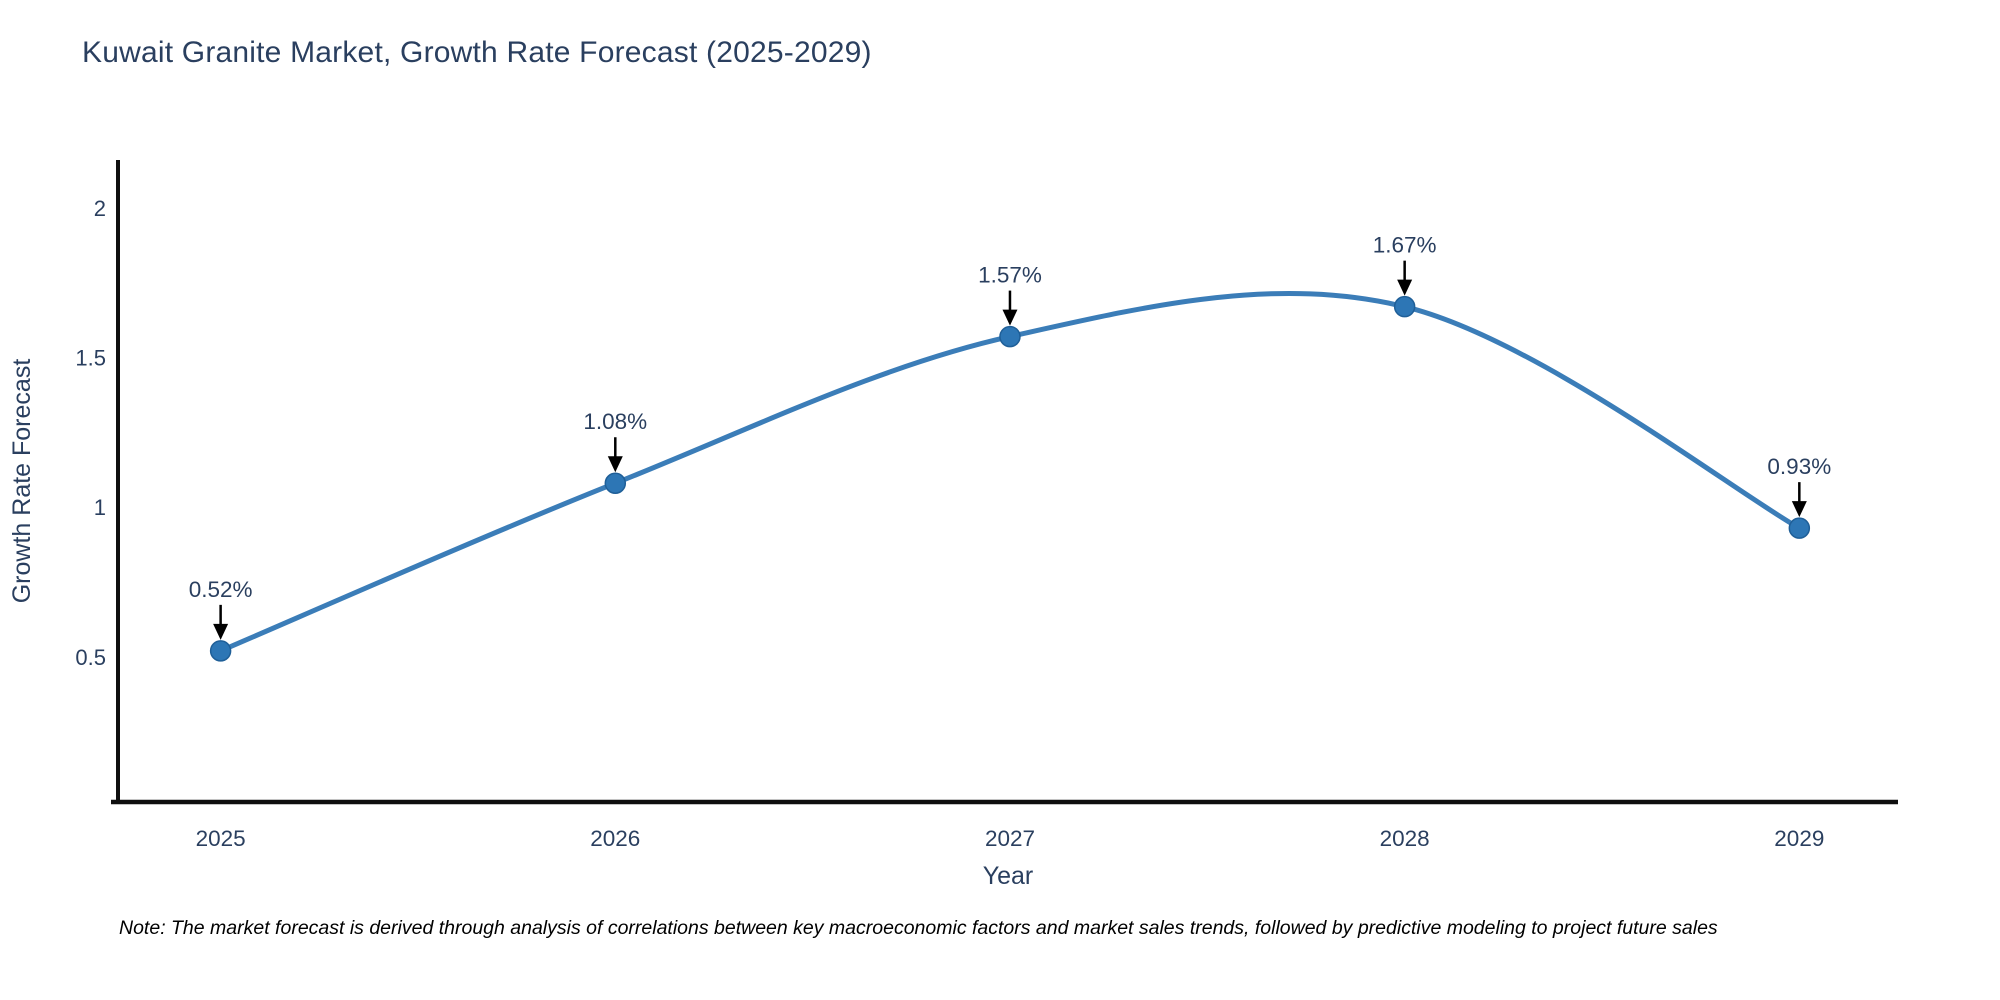  What do you see at coordinates (1405, 838) in the screenshot?
I see `x-tick-label: 2028` at bounding box center [1405, 838].